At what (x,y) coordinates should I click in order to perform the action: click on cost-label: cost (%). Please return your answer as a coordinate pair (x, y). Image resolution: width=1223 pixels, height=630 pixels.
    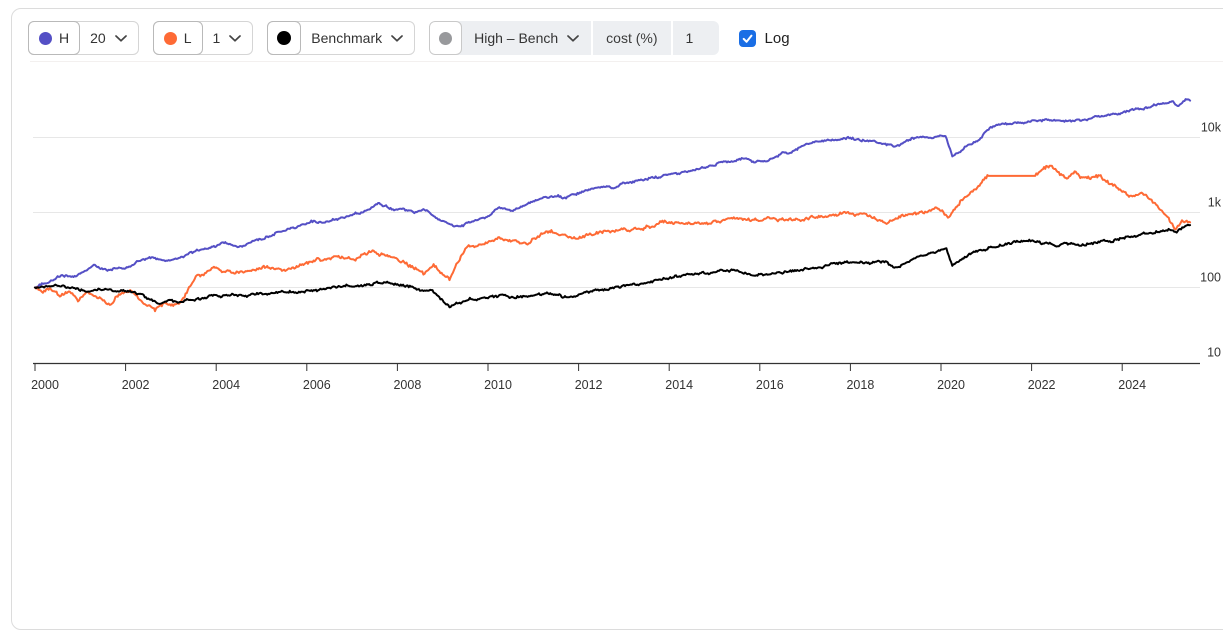
    Looking at the image, I should click on (630, 38).